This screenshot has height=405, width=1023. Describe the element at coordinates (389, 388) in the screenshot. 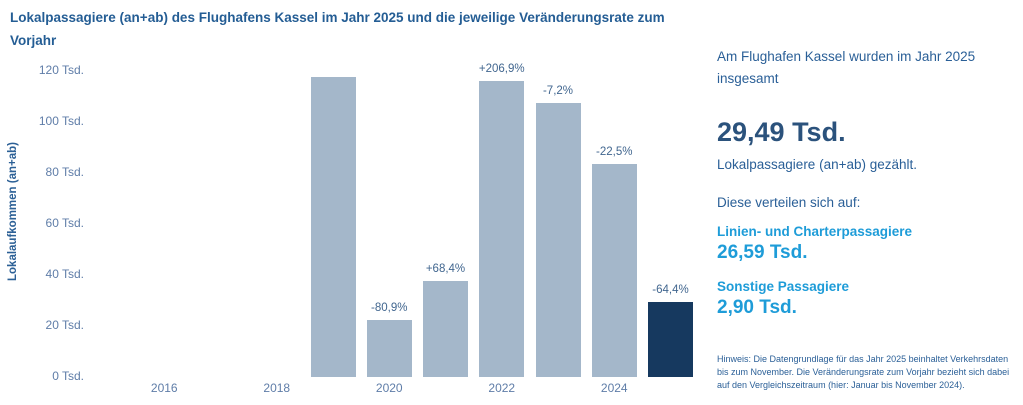

I see `x-axis-tick: 2020` at that location.